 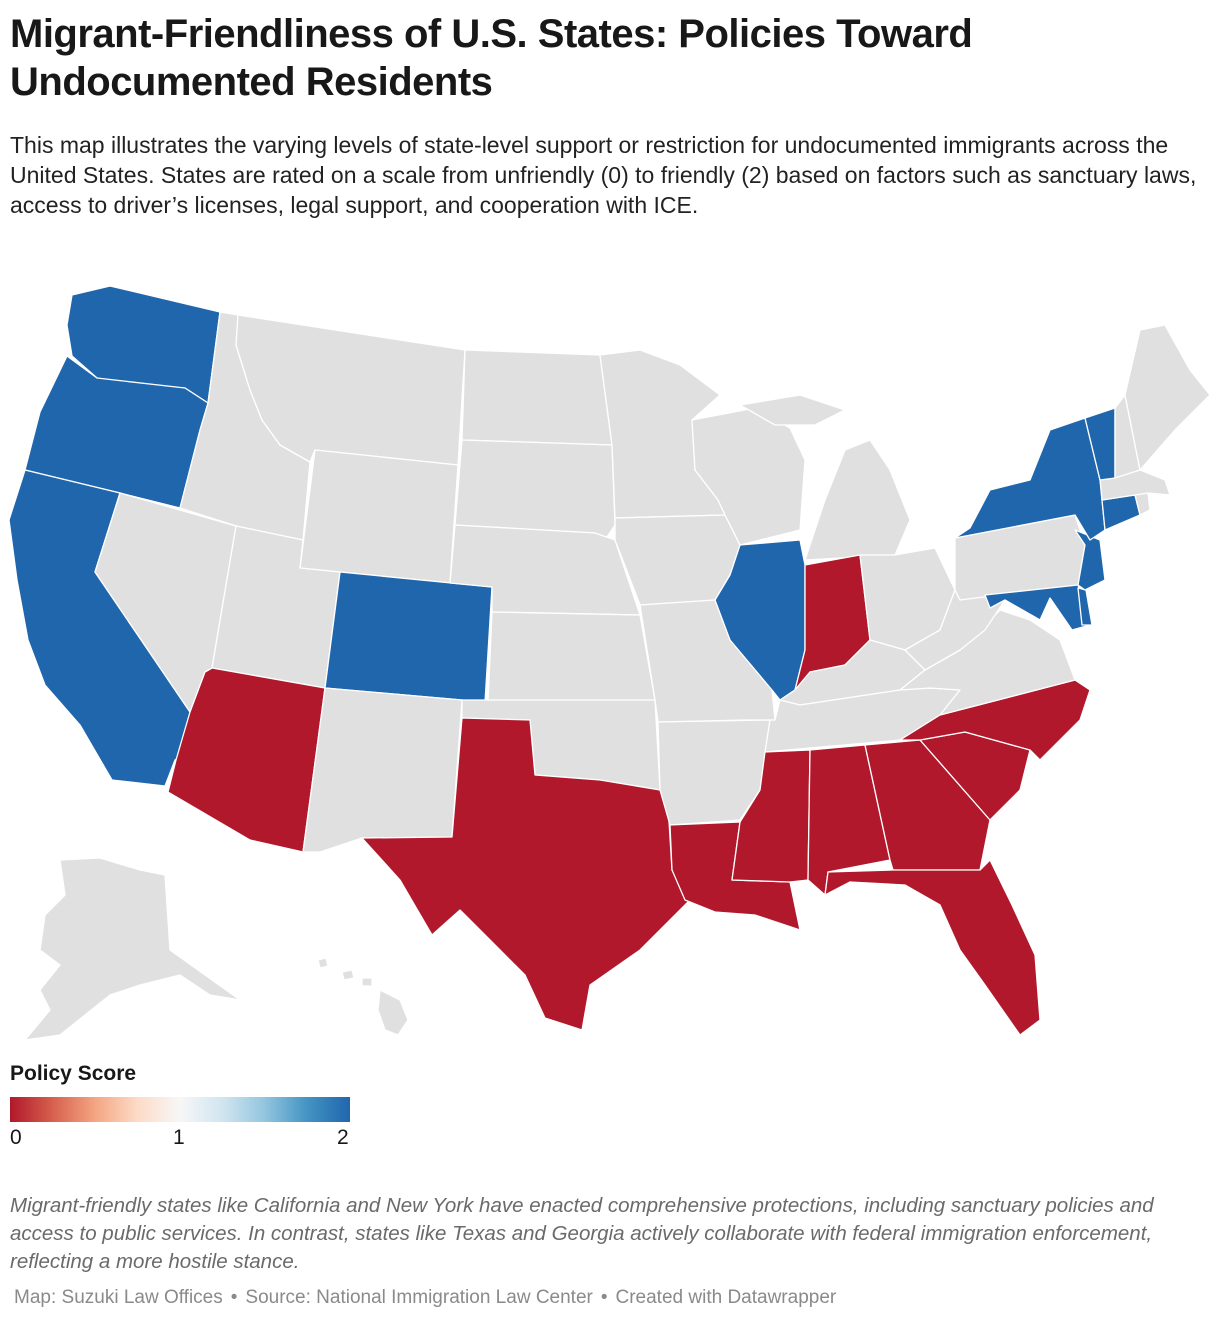 I want to click on state-ak, so click(x=132, y=949).